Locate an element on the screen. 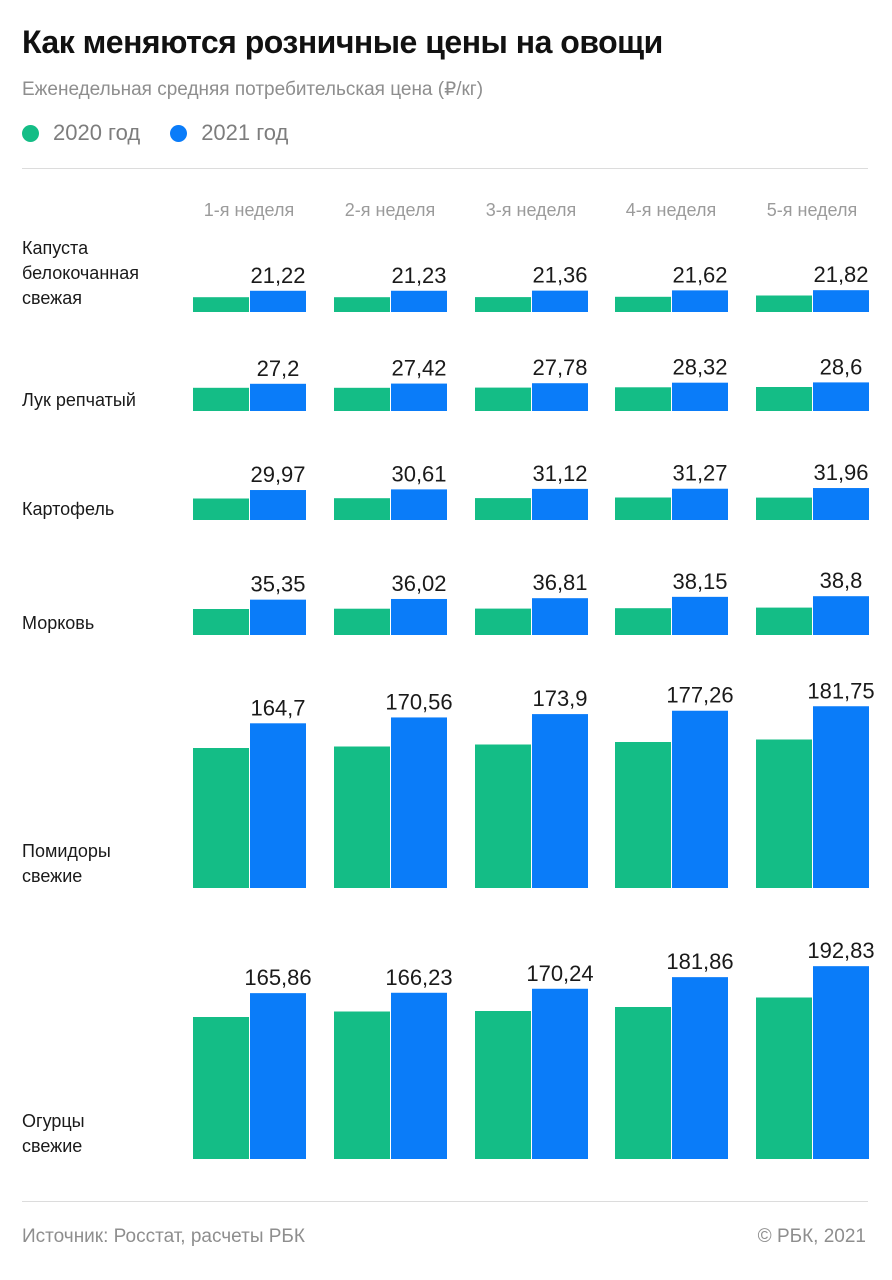 The width and height of the screenshot is (892, 1280). data-label-2-3: 27,78 is located at coordinates (559, 367).